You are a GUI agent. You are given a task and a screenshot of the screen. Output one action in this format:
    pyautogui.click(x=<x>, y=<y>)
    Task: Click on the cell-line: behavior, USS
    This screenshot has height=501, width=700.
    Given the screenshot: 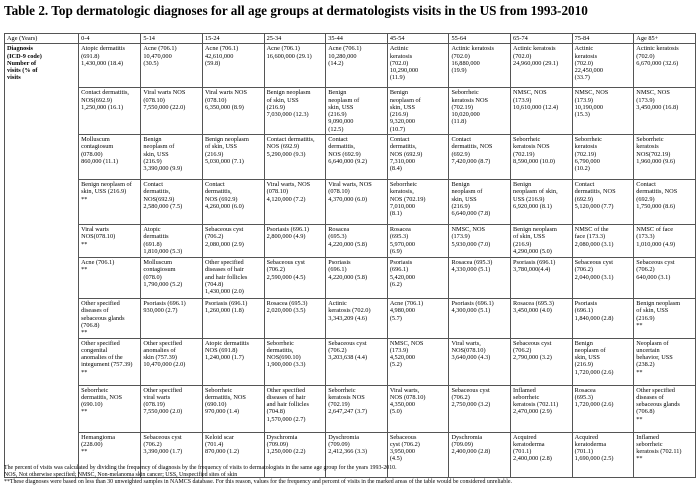 What is the action you would take?
    pyautogui.click(x=654, y=358)
    